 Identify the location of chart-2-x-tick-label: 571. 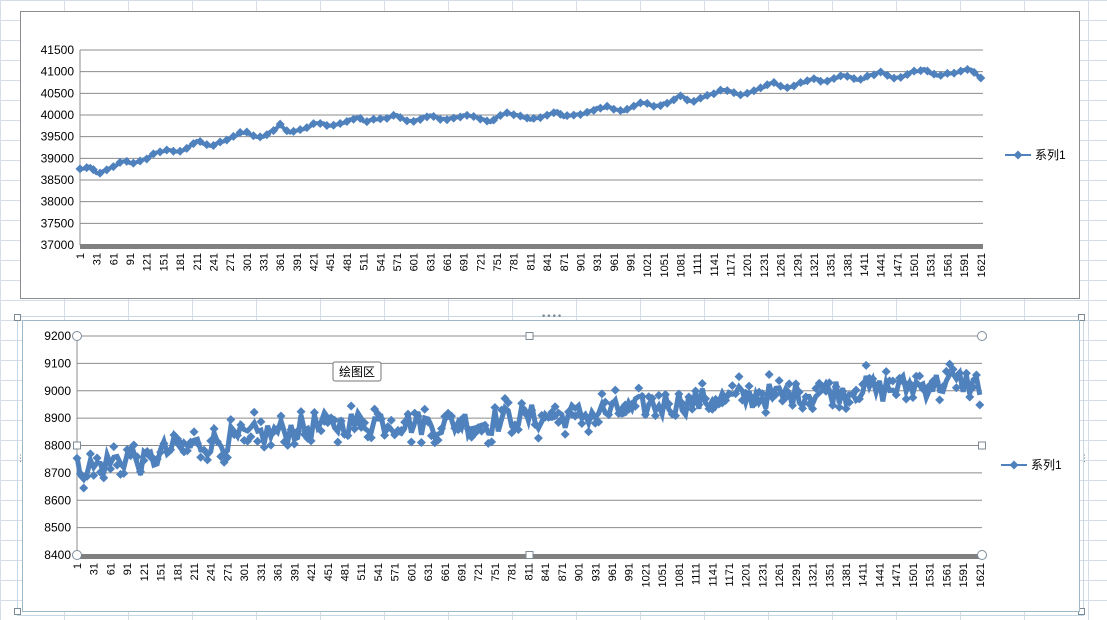
(396, 572).